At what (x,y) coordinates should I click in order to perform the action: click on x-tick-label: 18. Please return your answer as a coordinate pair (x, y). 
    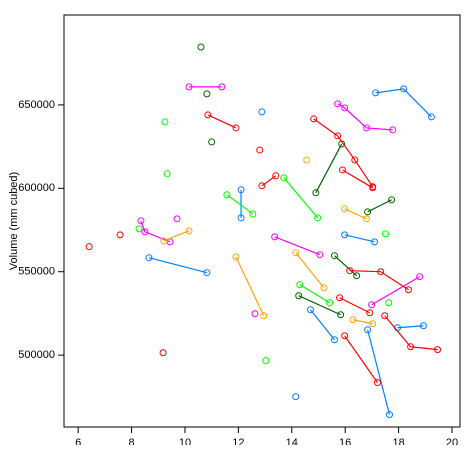
    Looking at the image, I should click on (398, 441).